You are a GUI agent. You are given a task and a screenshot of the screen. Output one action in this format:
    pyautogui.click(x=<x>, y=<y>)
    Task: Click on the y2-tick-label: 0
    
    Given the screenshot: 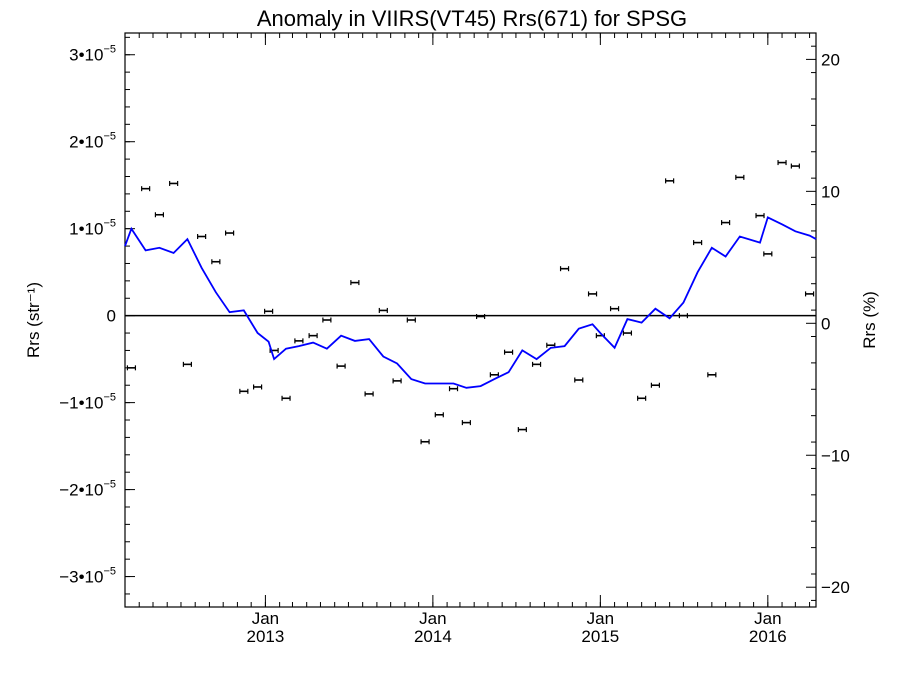 What is the action you would take?
    pyautogui.click(x=825, y=323)
    